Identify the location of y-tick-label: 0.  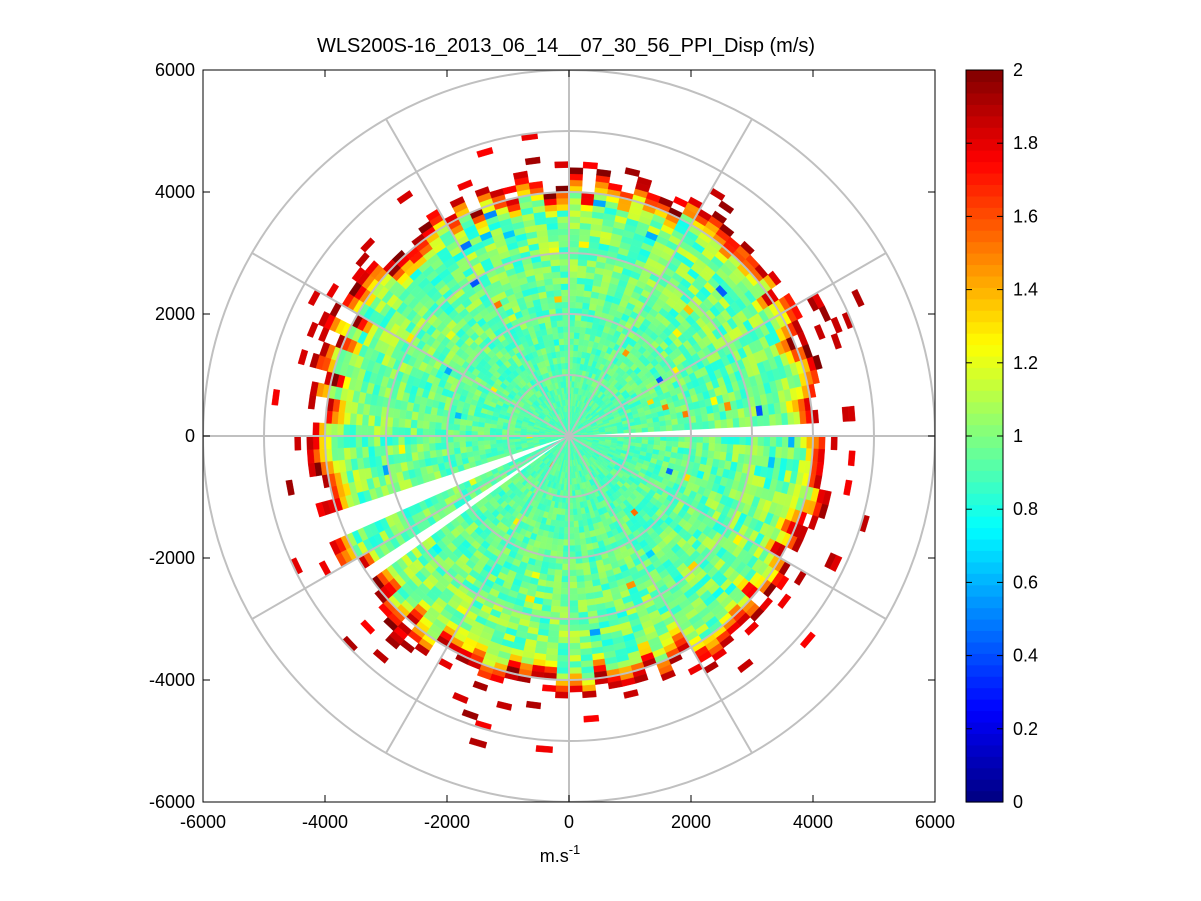
(190, 436).